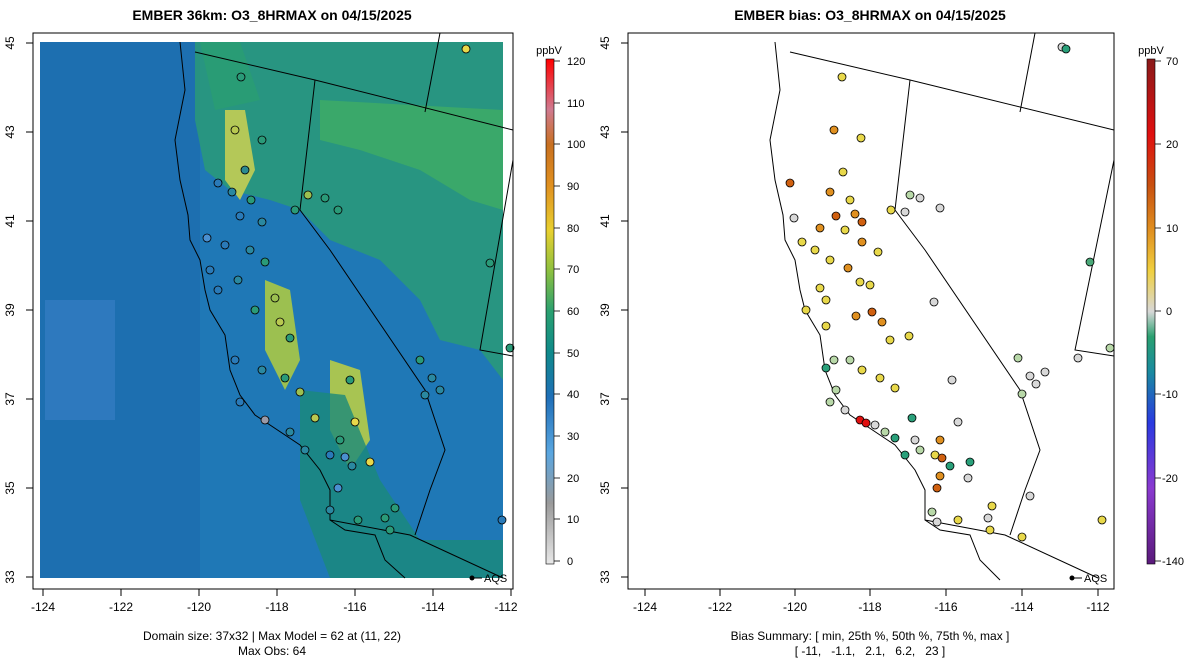 The image size is (1200, 672). Describe the element at coordinates (416, 549) in the screenshot. I see `left-mexico-border` at that location.